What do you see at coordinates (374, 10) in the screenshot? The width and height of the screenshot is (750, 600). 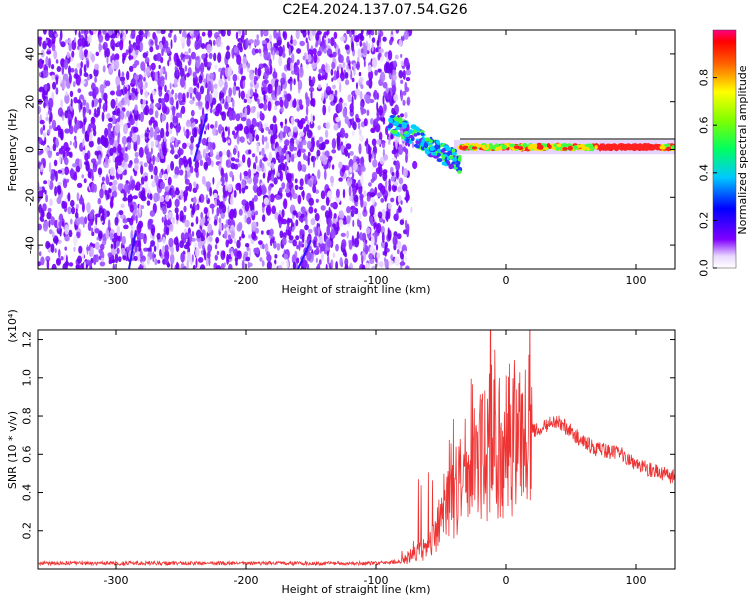 I see `figure-title: C2E4.2024.137.07.54.G26` at bounding box center [374, 10].